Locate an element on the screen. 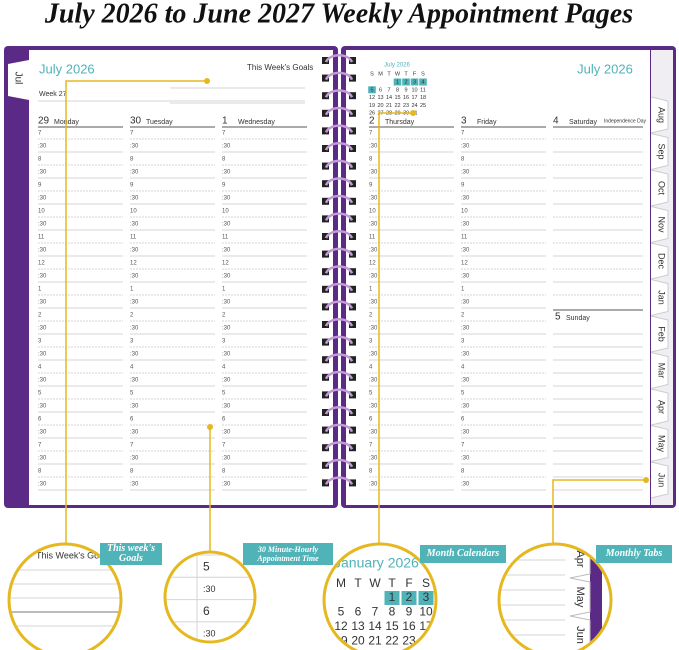 The image size is (679, 650). zoom-goals: This Week's Goals is located at coordinates (73, 555).